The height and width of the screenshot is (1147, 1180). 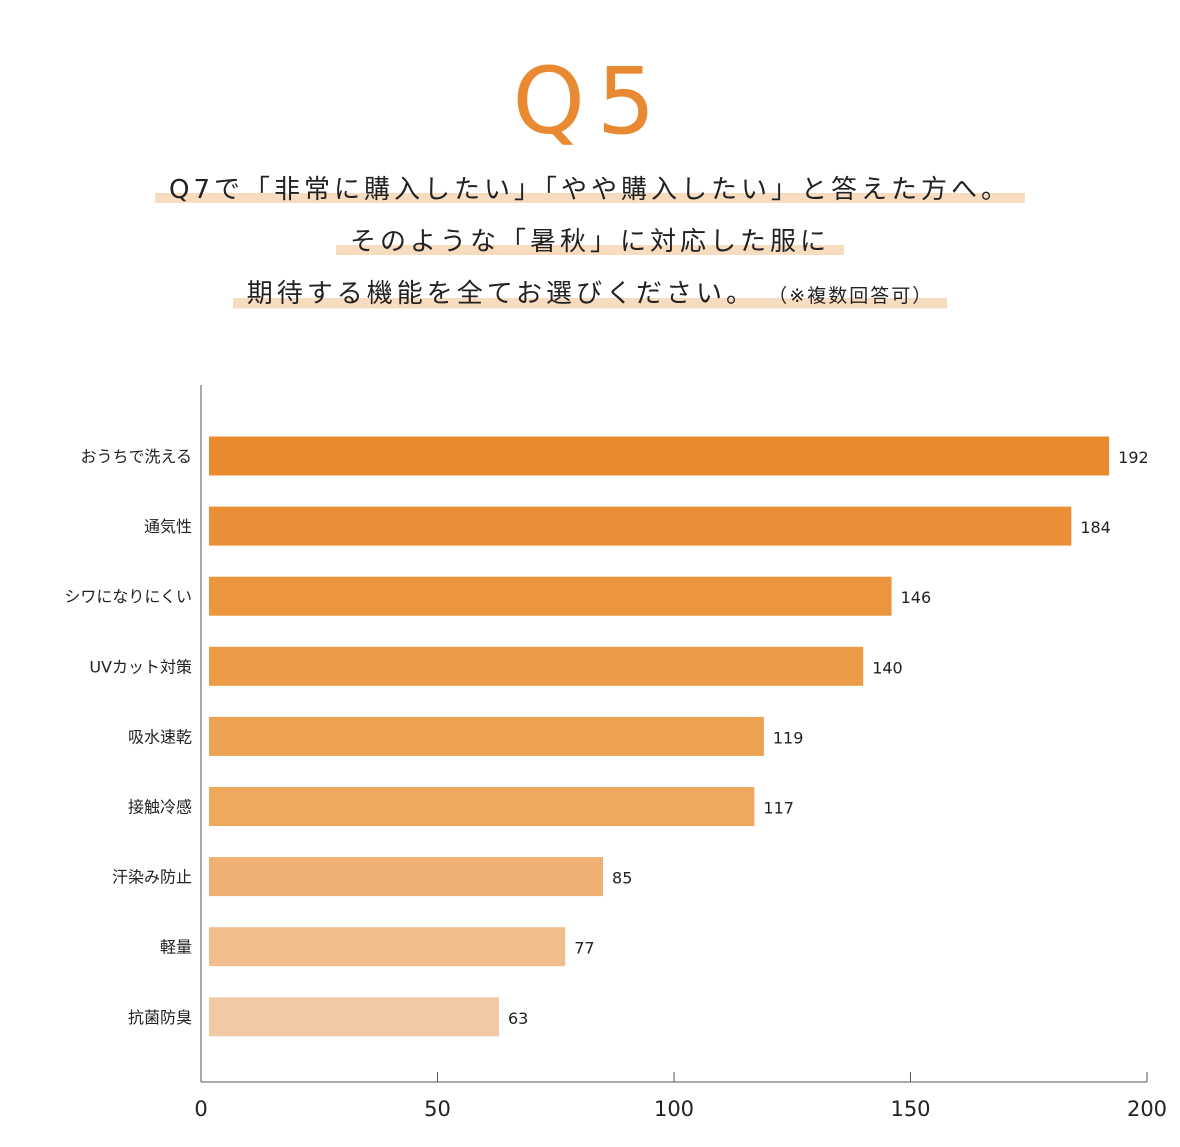 I want to click on question-line-1-text: Q7で「非常に購入したい」「やや購入したい」と答えた方へ。, so click(x=589, y=190).